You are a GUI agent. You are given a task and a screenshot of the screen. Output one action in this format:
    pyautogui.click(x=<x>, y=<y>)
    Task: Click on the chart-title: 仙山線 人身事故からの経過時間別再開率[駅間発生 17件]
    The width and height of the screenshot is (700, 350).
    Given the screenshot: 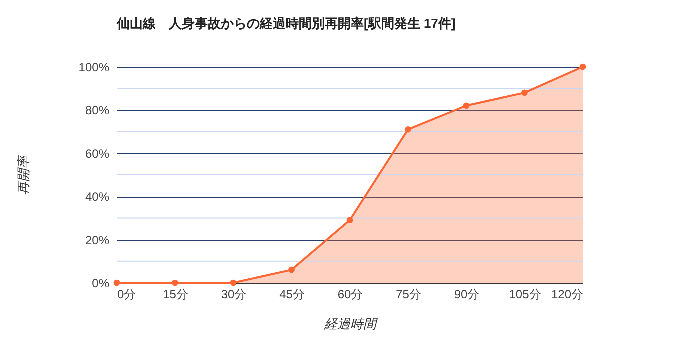 What is the action you would take?
    pyautogui.click(x=286, y=23)
    